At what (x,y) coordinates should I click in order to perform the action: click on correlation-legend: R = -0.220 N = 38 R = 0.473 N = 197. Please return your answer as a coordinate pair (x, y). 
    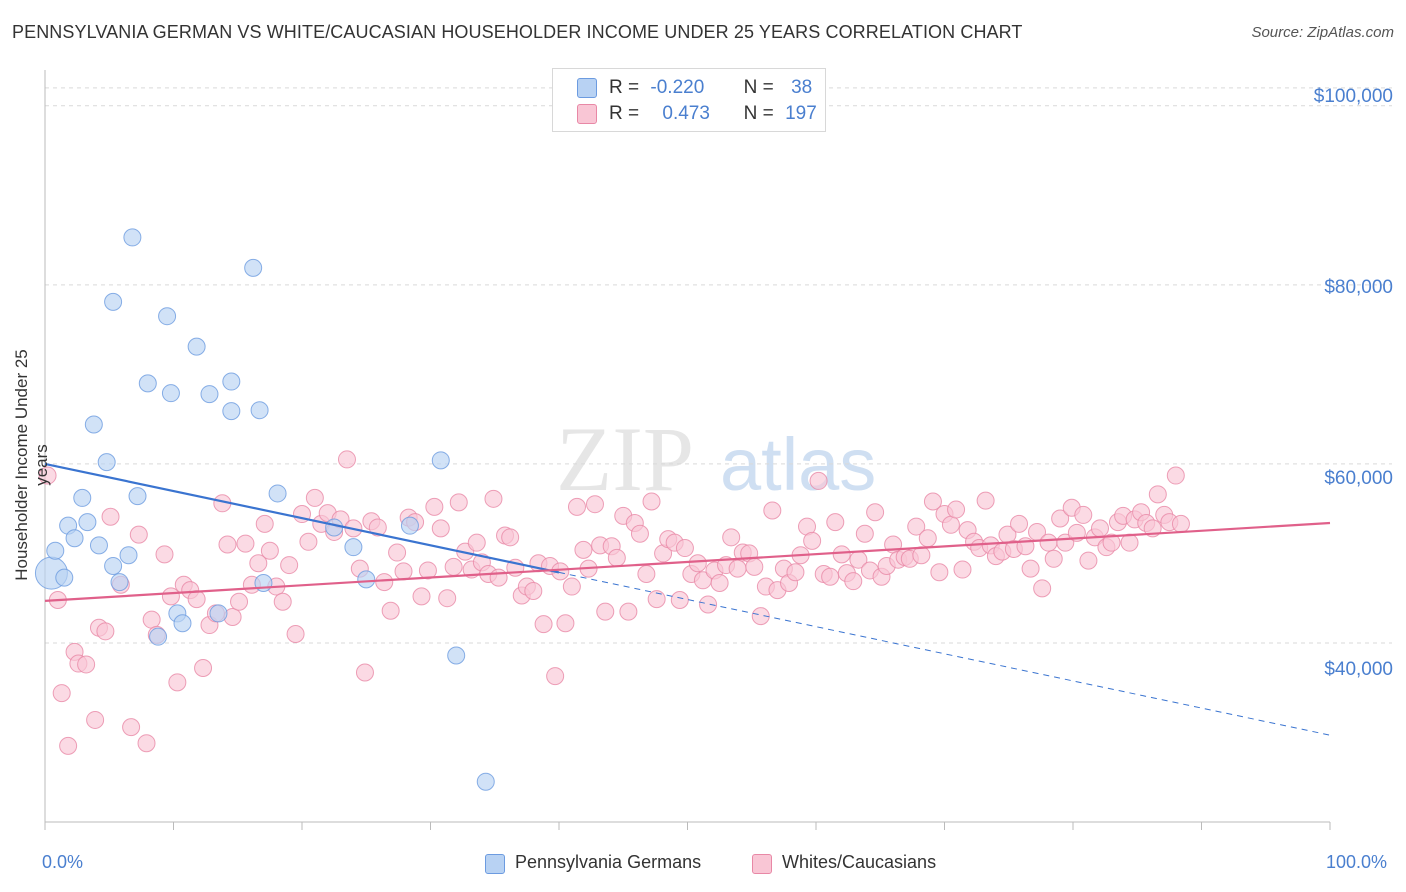
    Looking at the image, I should click on (689, 100).